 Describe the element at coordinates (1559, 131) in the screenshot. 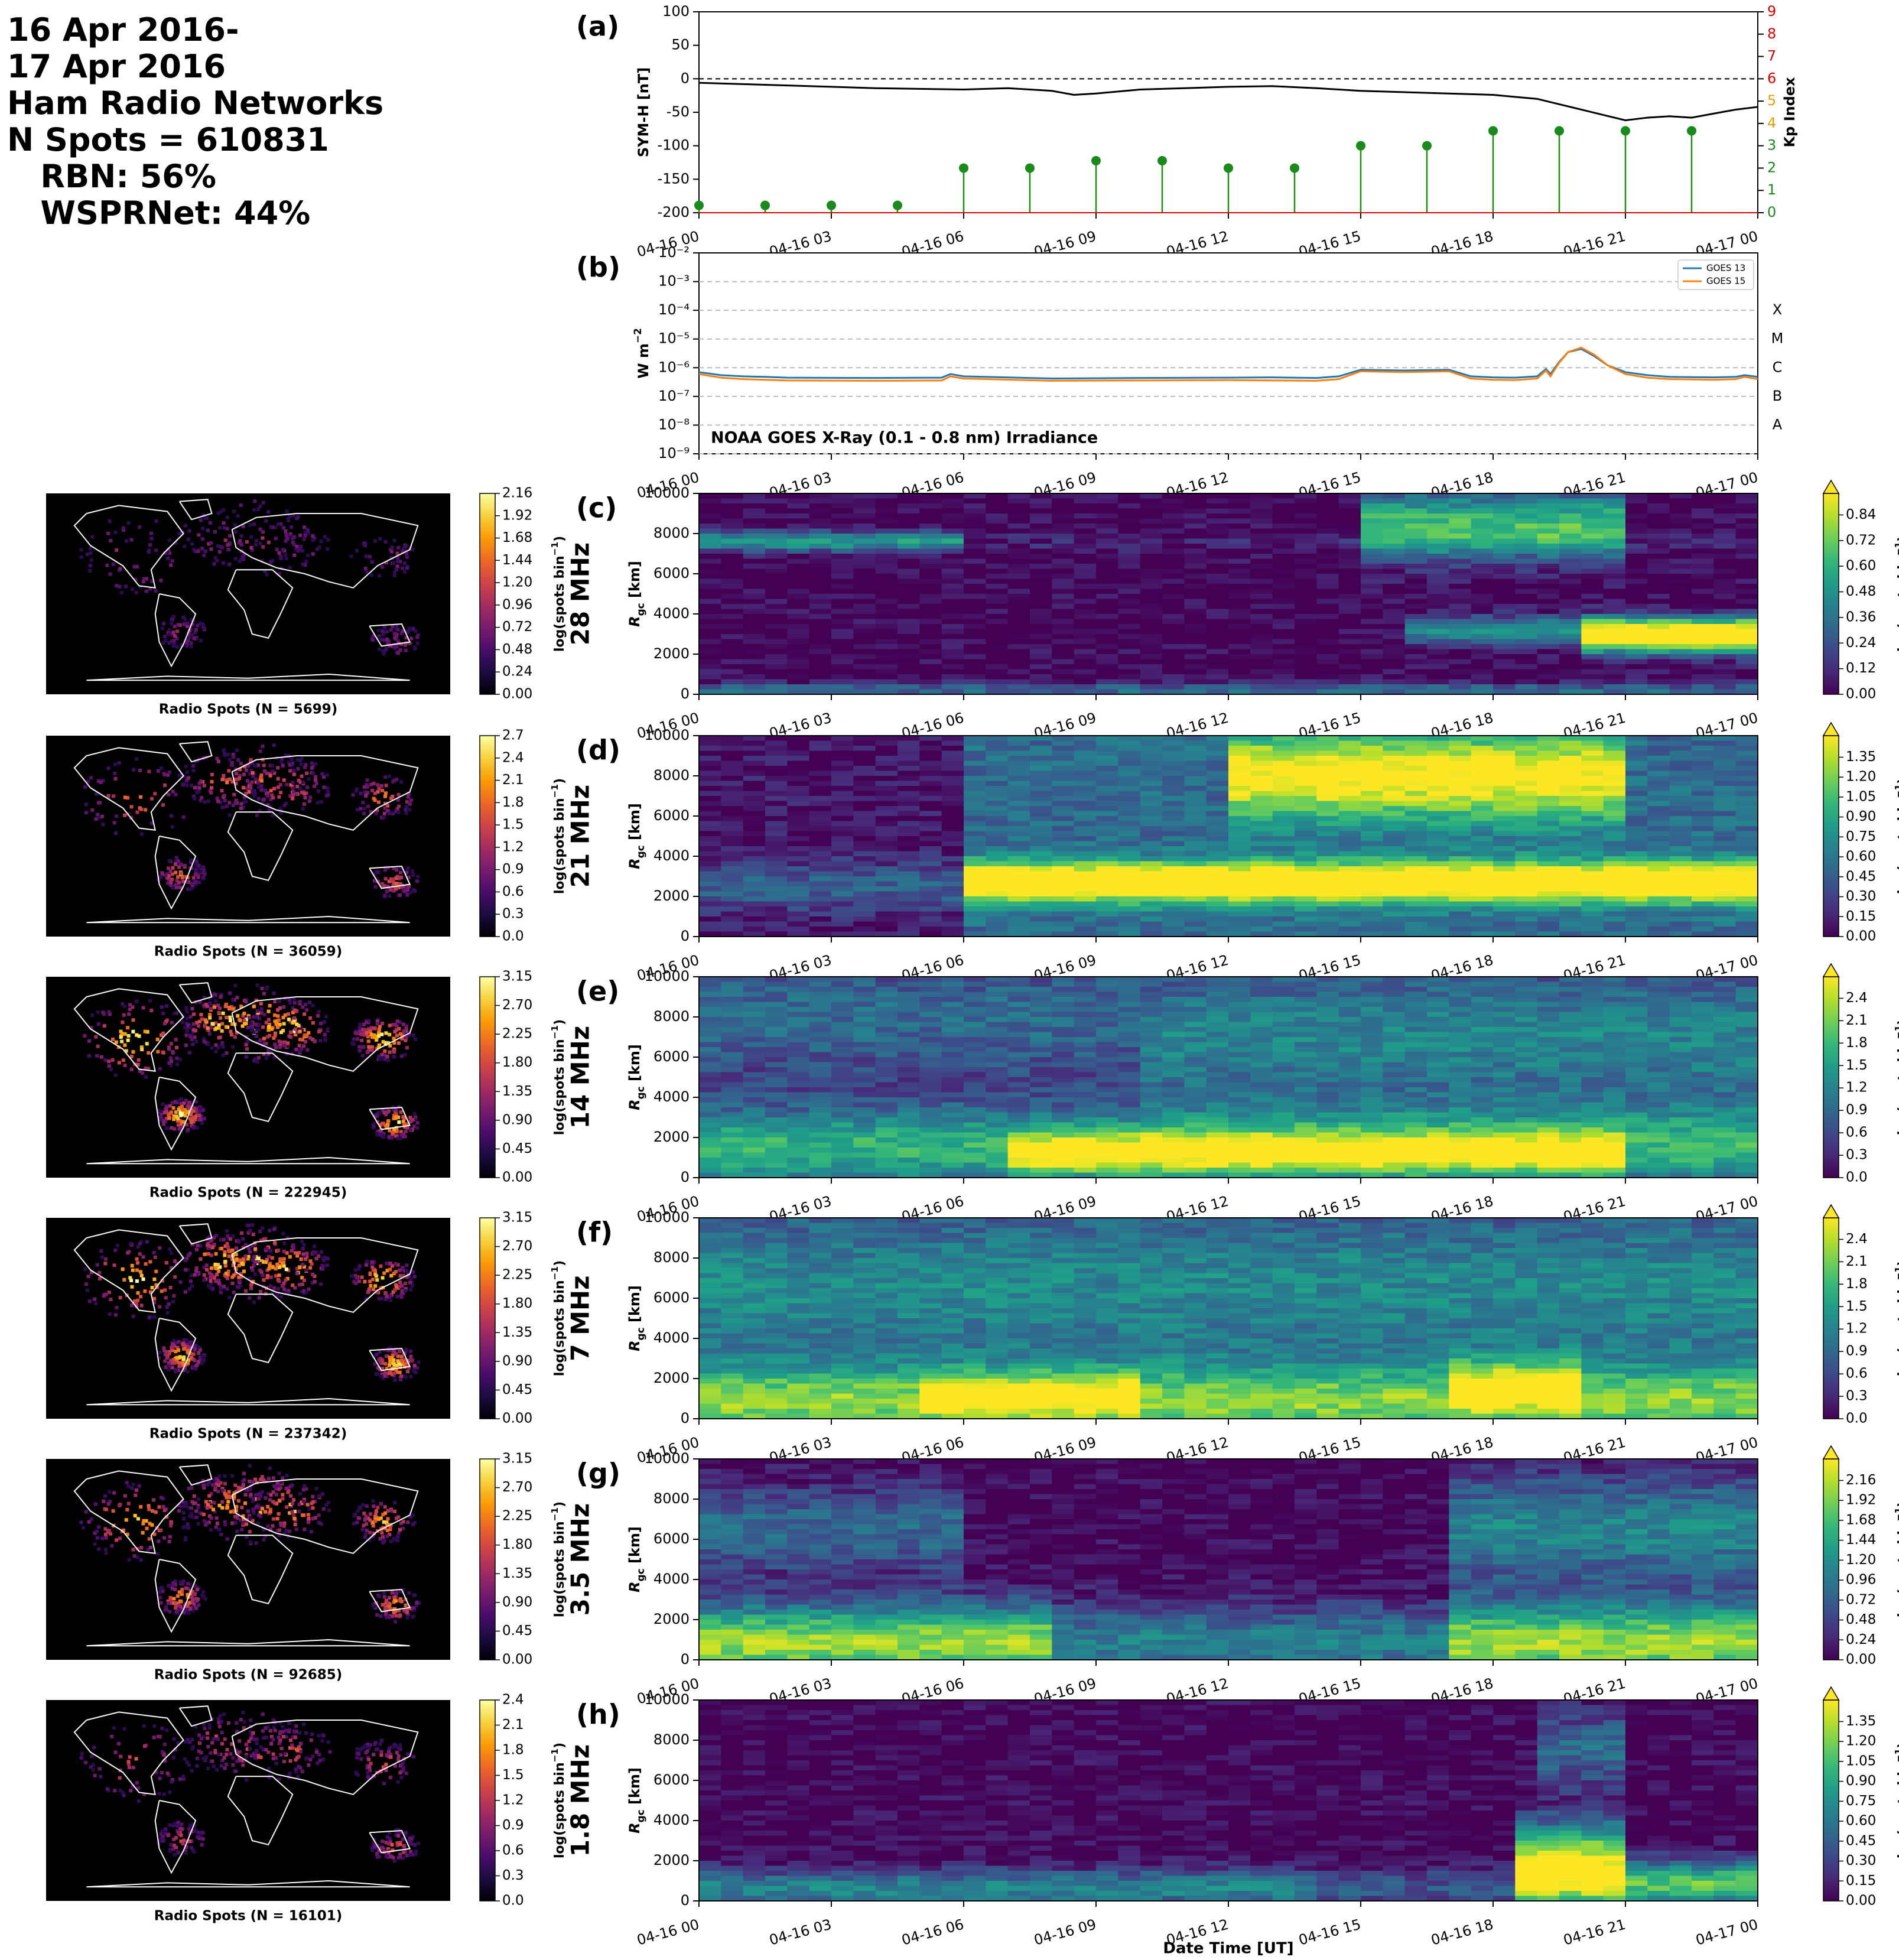

I see `kp-marker` at that location.